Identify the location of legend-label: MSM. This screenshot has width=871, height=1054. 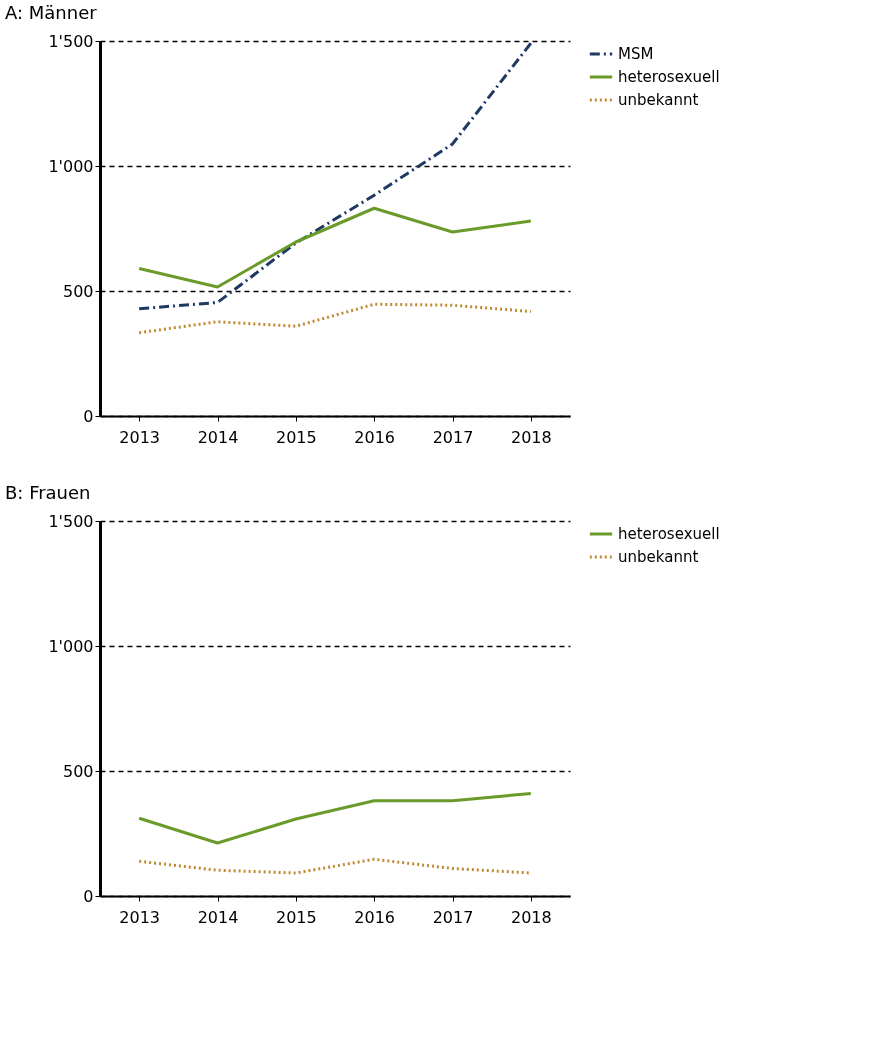
(636, 54).